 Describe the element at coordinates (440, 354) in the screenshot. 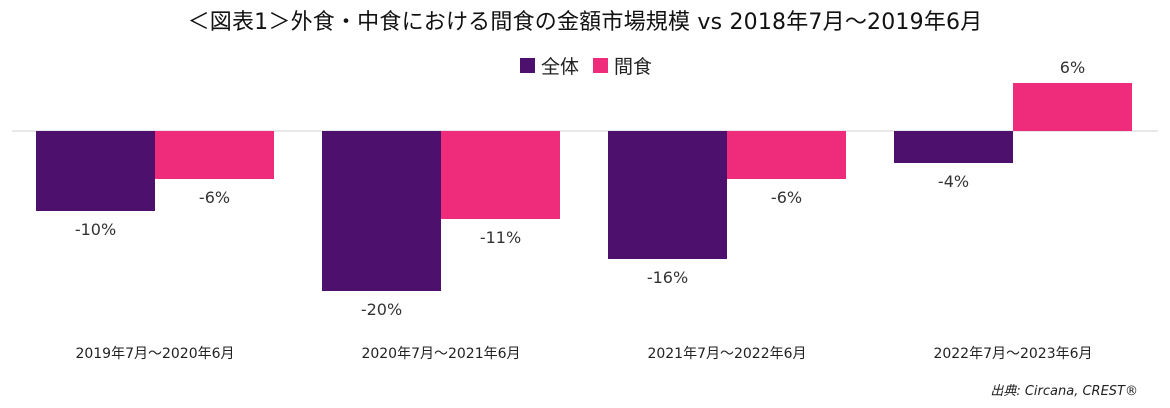

I see `category-label-2: 2020年7月～2021年6月` at that location.